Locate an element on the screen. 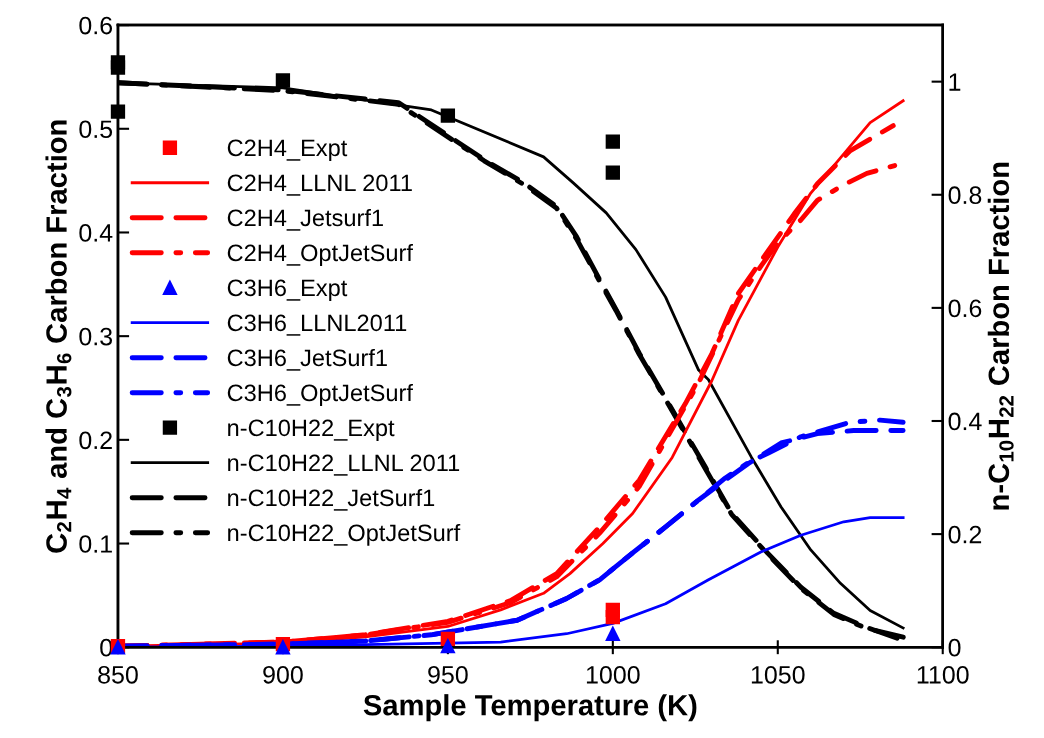 Image resolution: width=1044 pixels, height=738 pixels. legend-label: C3H6_Expt is located at coordinates (287, 290).